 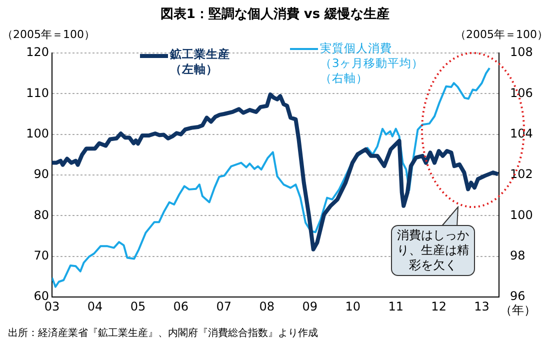 What do you see at coordinates (267, 306) in the screenshot?
I see `x-tick-label: 08` at bounding box center [267, 306].